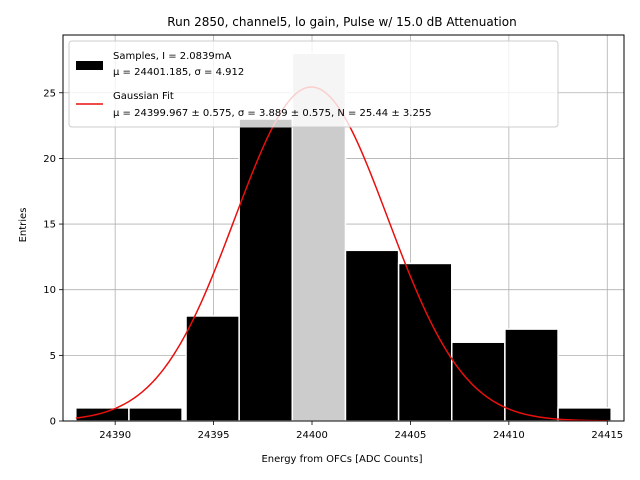 The height and width of the screenshot is (480, 640). What do you see at coordinates (53, 356) in the screenshot?
I see `y-tick-label: 5` at bounding box center [53, 356].